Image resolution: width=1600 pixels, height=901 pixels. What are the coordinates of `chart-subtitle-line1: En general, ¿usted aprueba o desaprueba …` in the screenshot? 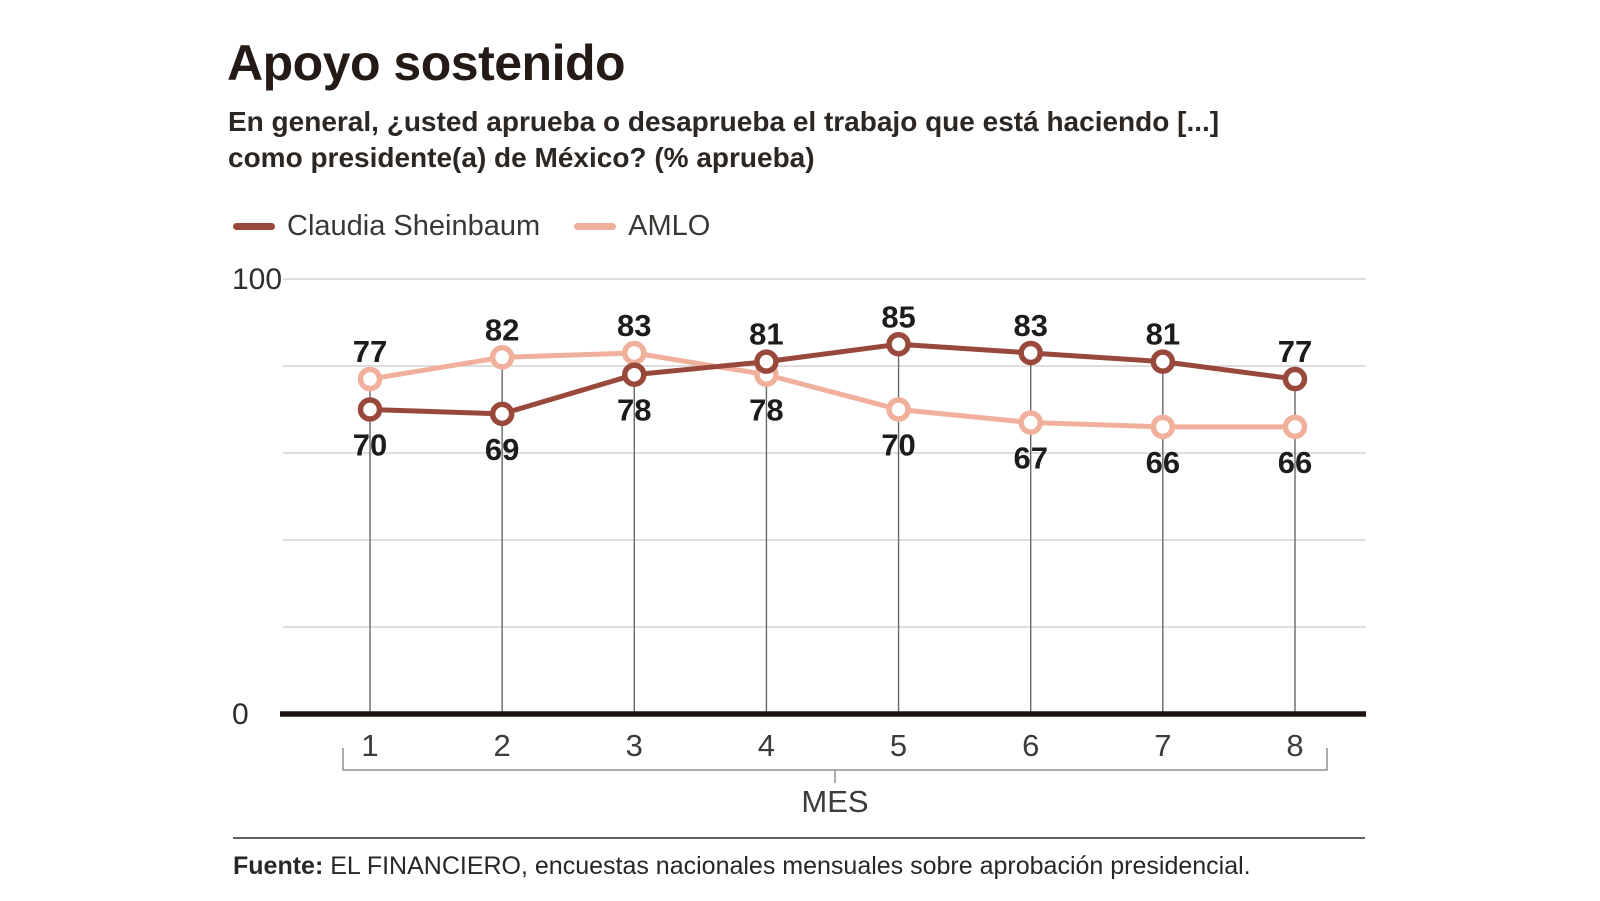 It's located at (724, 121).